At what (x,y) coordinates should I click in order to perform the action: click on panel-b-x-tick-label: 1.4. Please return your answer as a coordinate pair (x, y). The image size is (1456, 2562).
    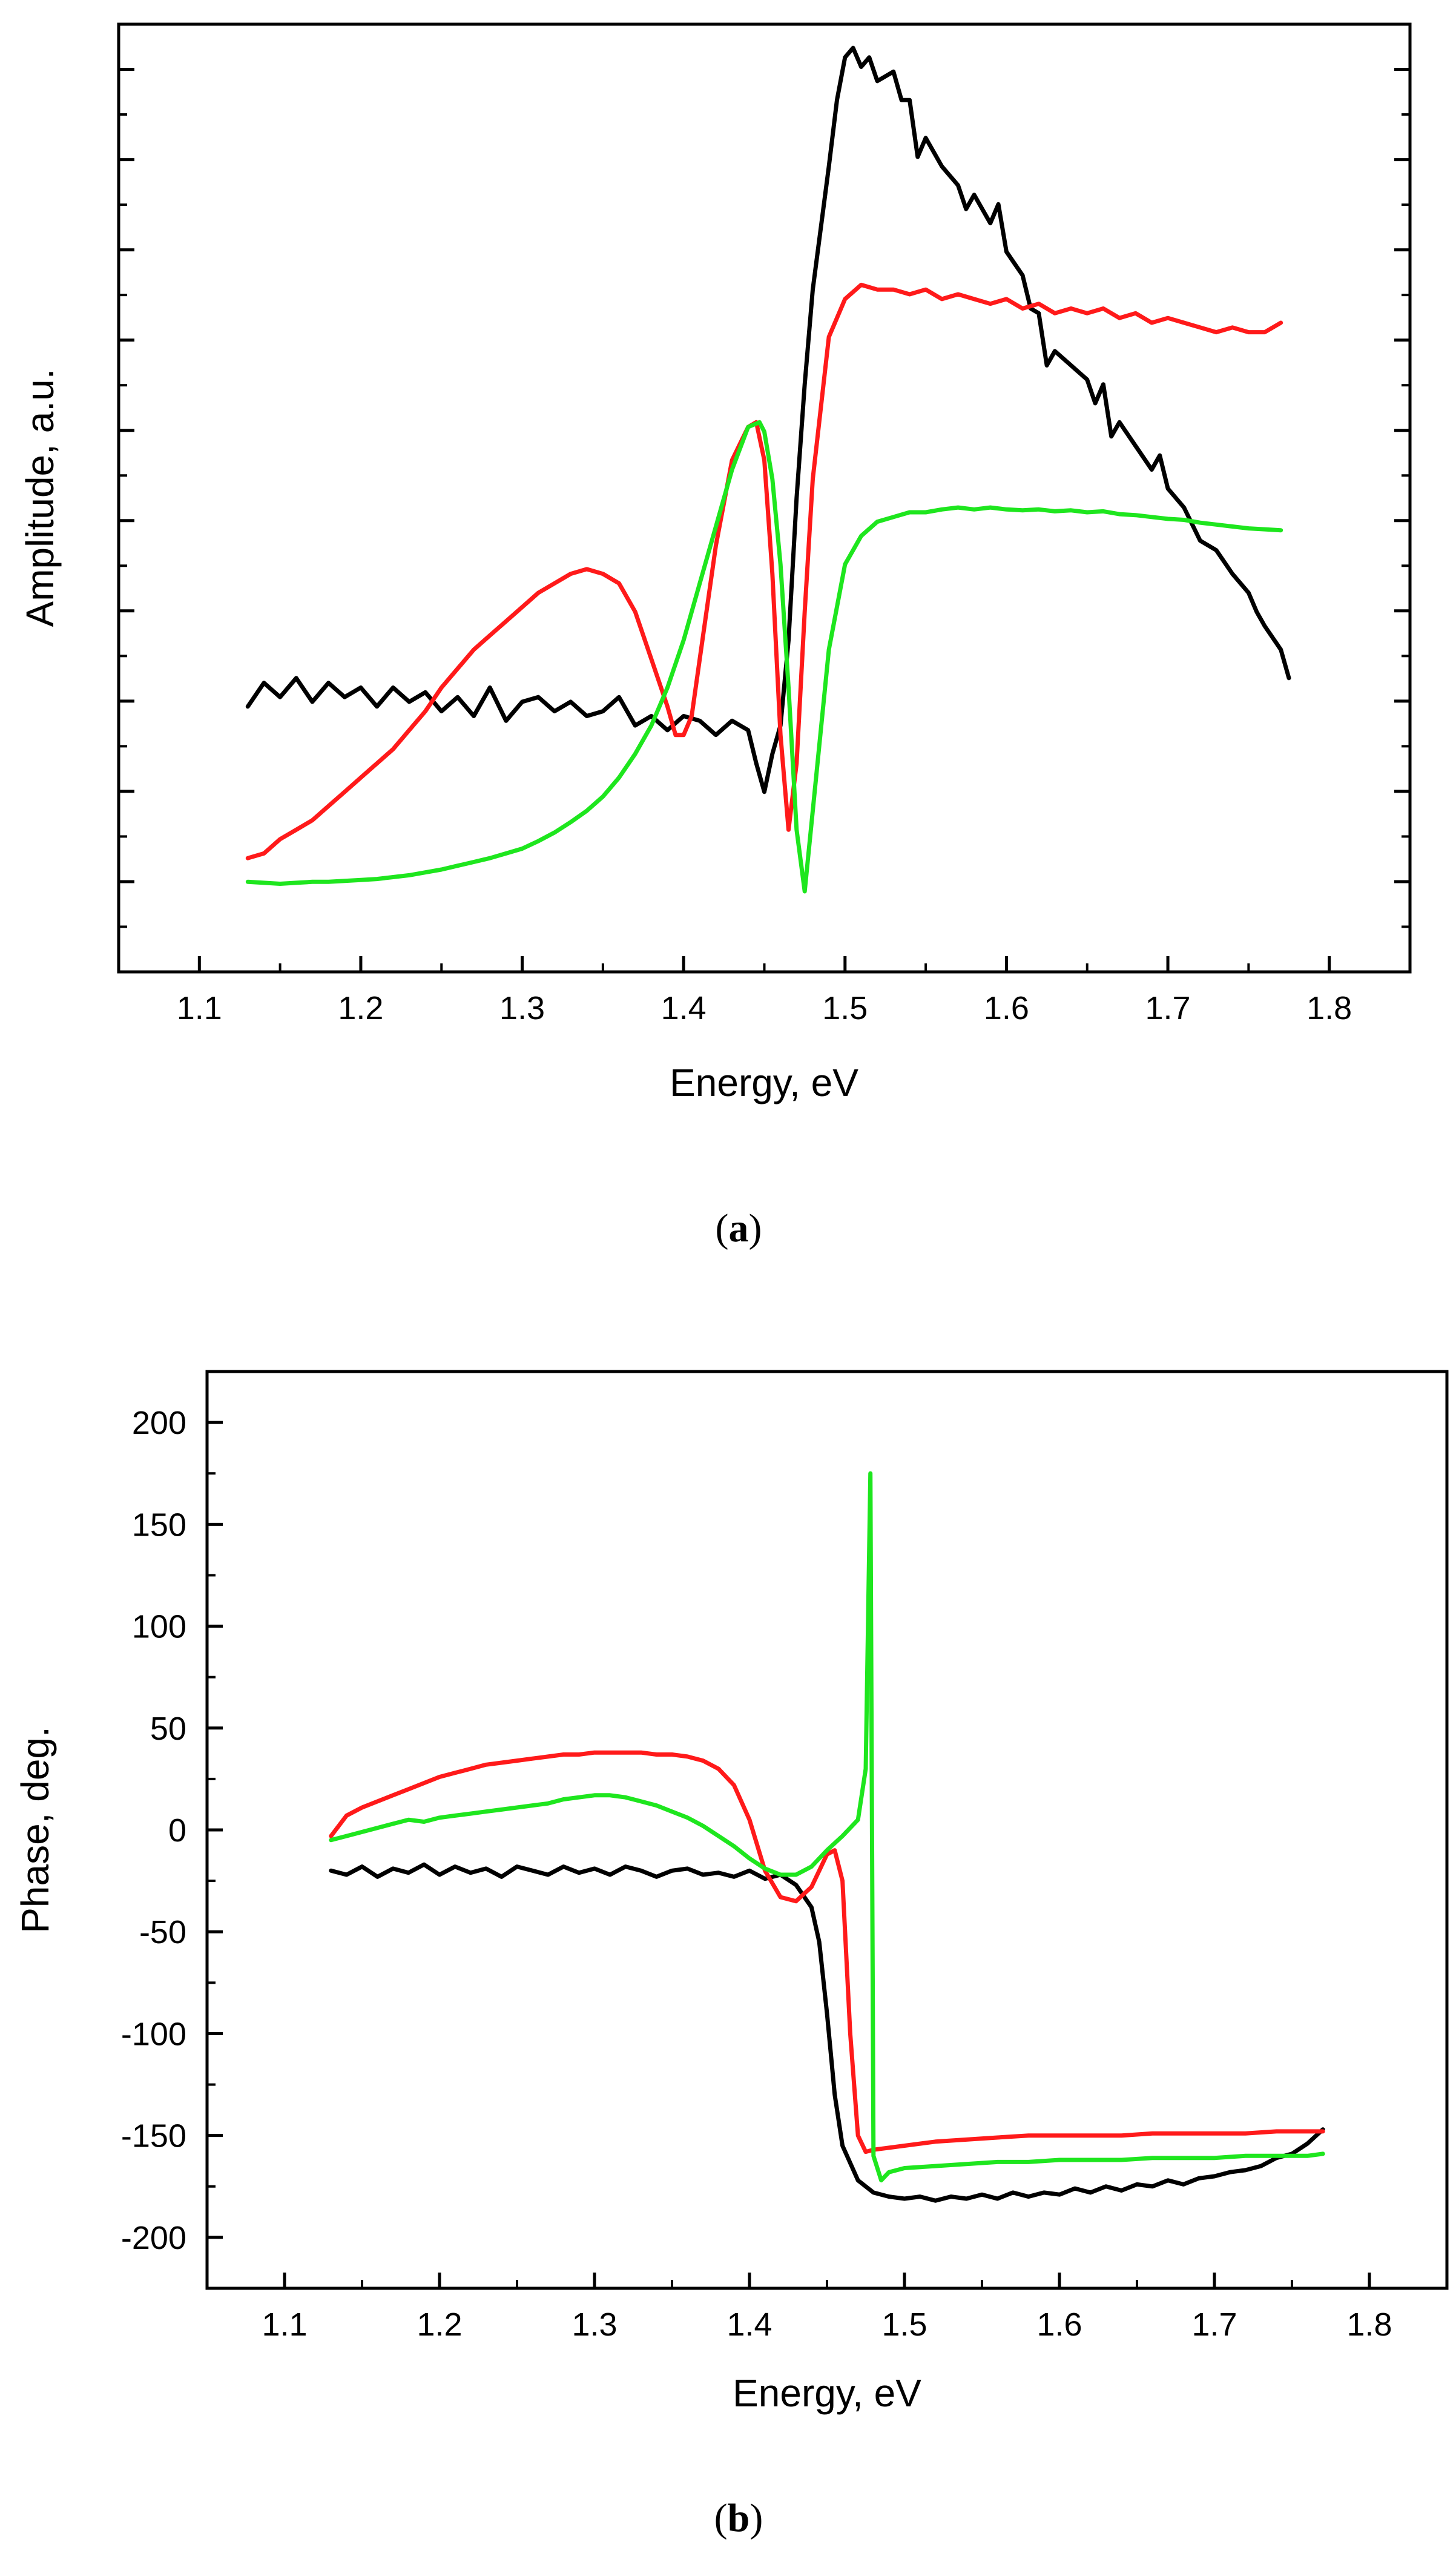
    Looking at the image, I should click on (749, 2324).